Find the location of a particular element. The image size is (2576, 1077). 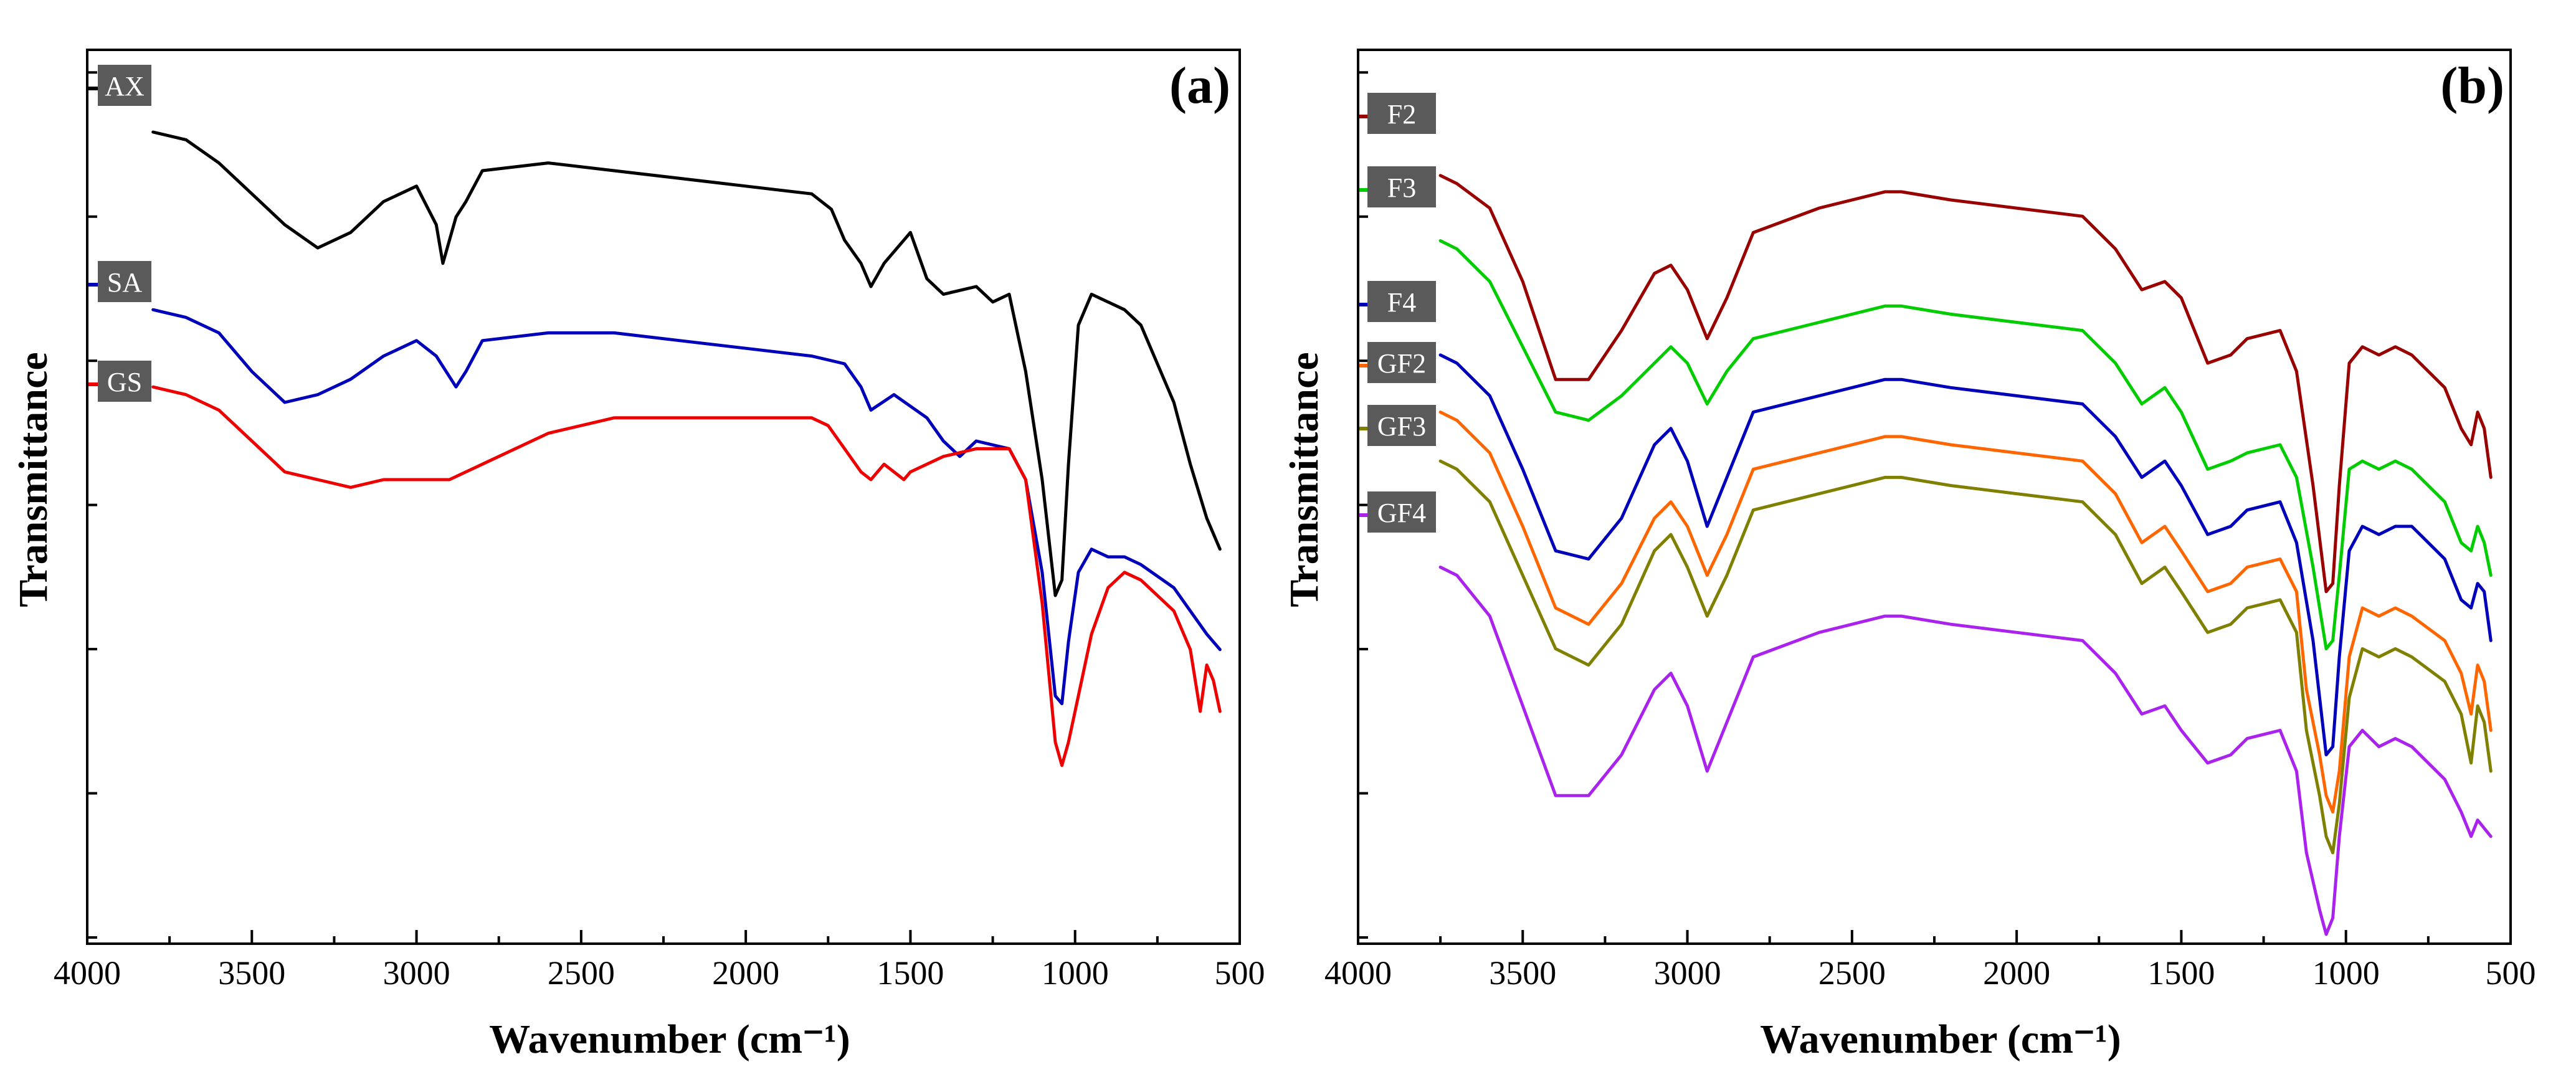

legend-box-f2 is located at coordinates (1401, 113).